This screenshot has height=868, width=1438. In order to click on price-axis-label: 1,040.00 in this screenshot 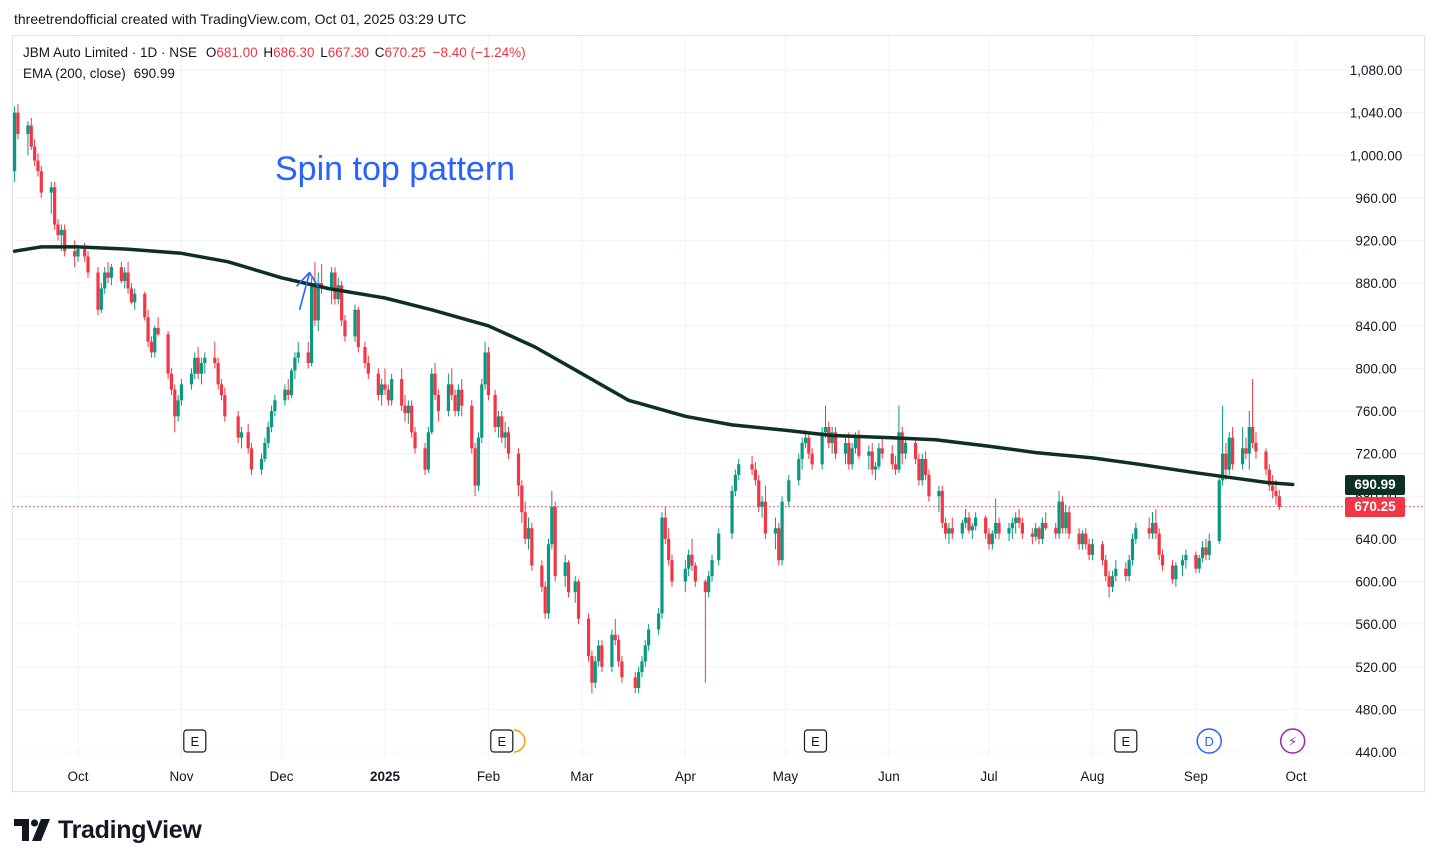, I will do `click(1376, 113)`.